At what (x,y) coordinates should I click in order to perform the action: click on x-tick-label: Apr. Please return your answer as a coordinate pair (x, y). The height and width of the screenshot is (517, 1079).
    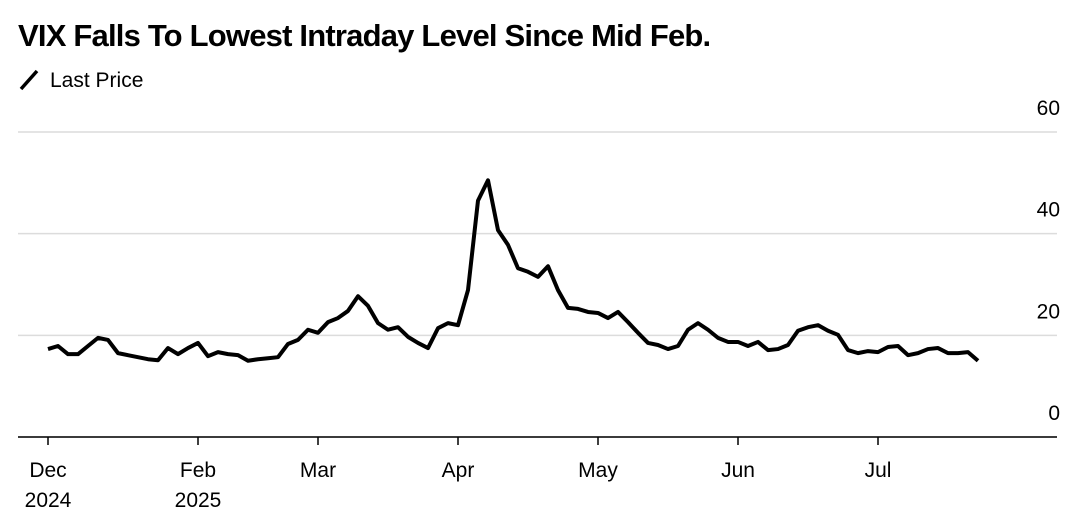
    Looking at the image, I should click on (458, 470).